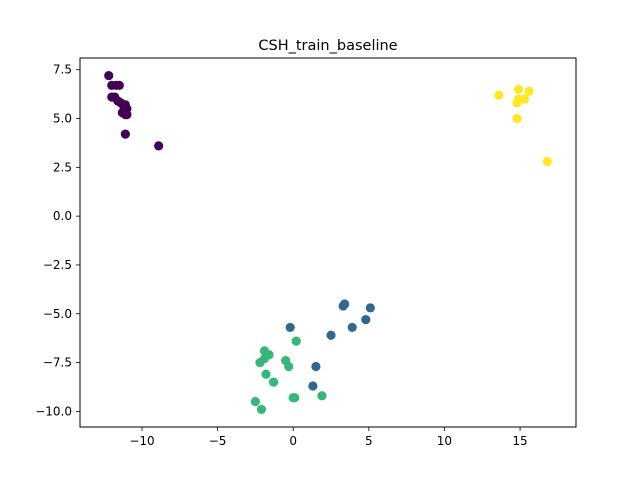 The width and height of the screenshot is (640, 480). I want to click on x-tick-label: −5, so click(218, 441).